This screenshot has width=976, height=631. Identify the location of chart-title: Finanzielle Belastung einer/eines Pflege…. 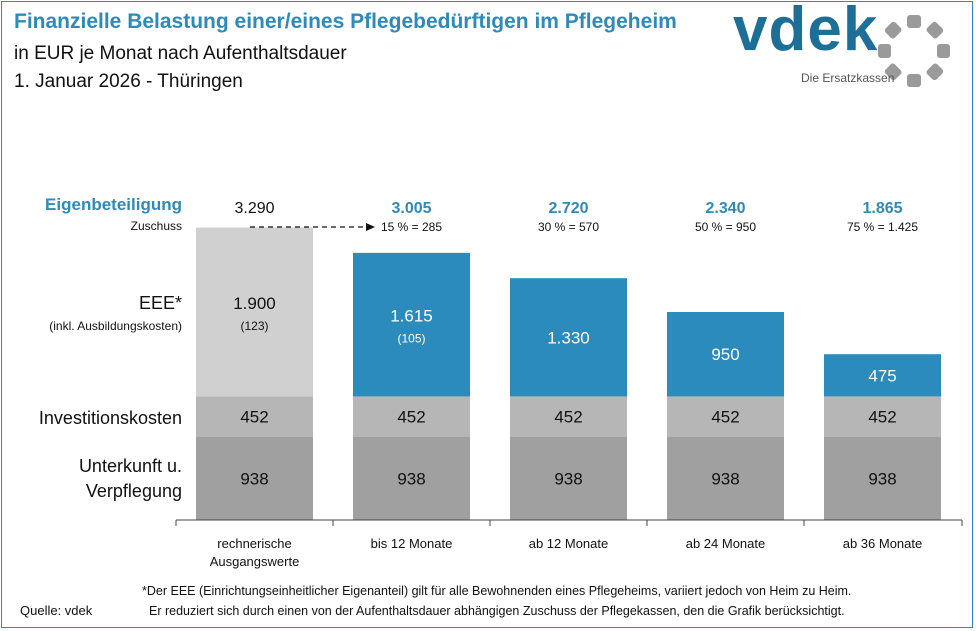
(345, 21).